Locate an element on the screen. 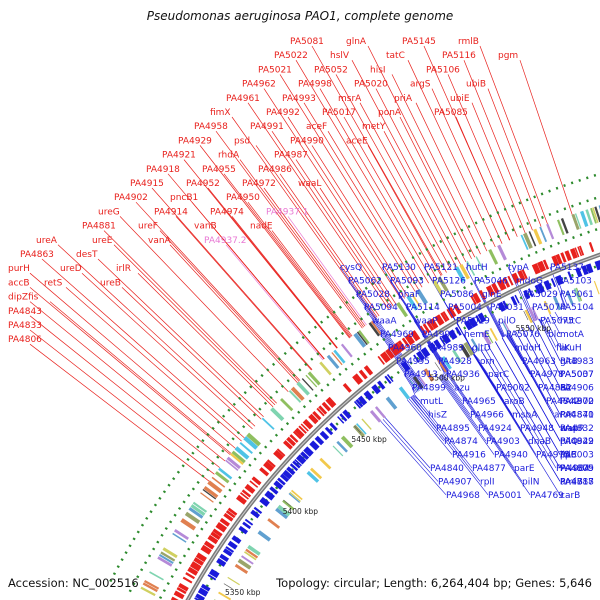 The width and height of the screenshot is (600, 600). forward-gene-label: priA is located at coordinates (403, 99).